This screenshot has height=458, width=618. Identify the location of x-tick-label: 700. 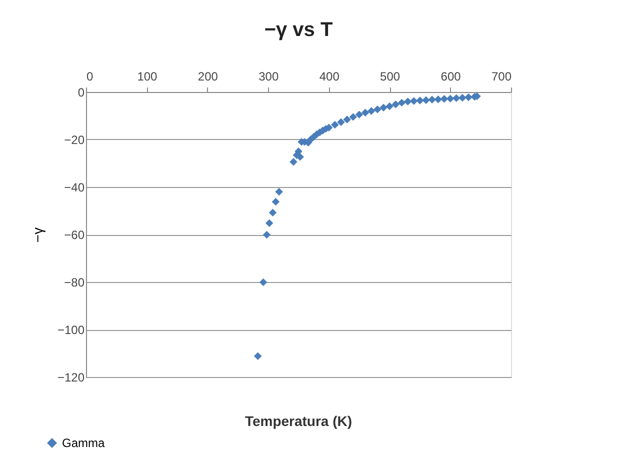
(501, 77).